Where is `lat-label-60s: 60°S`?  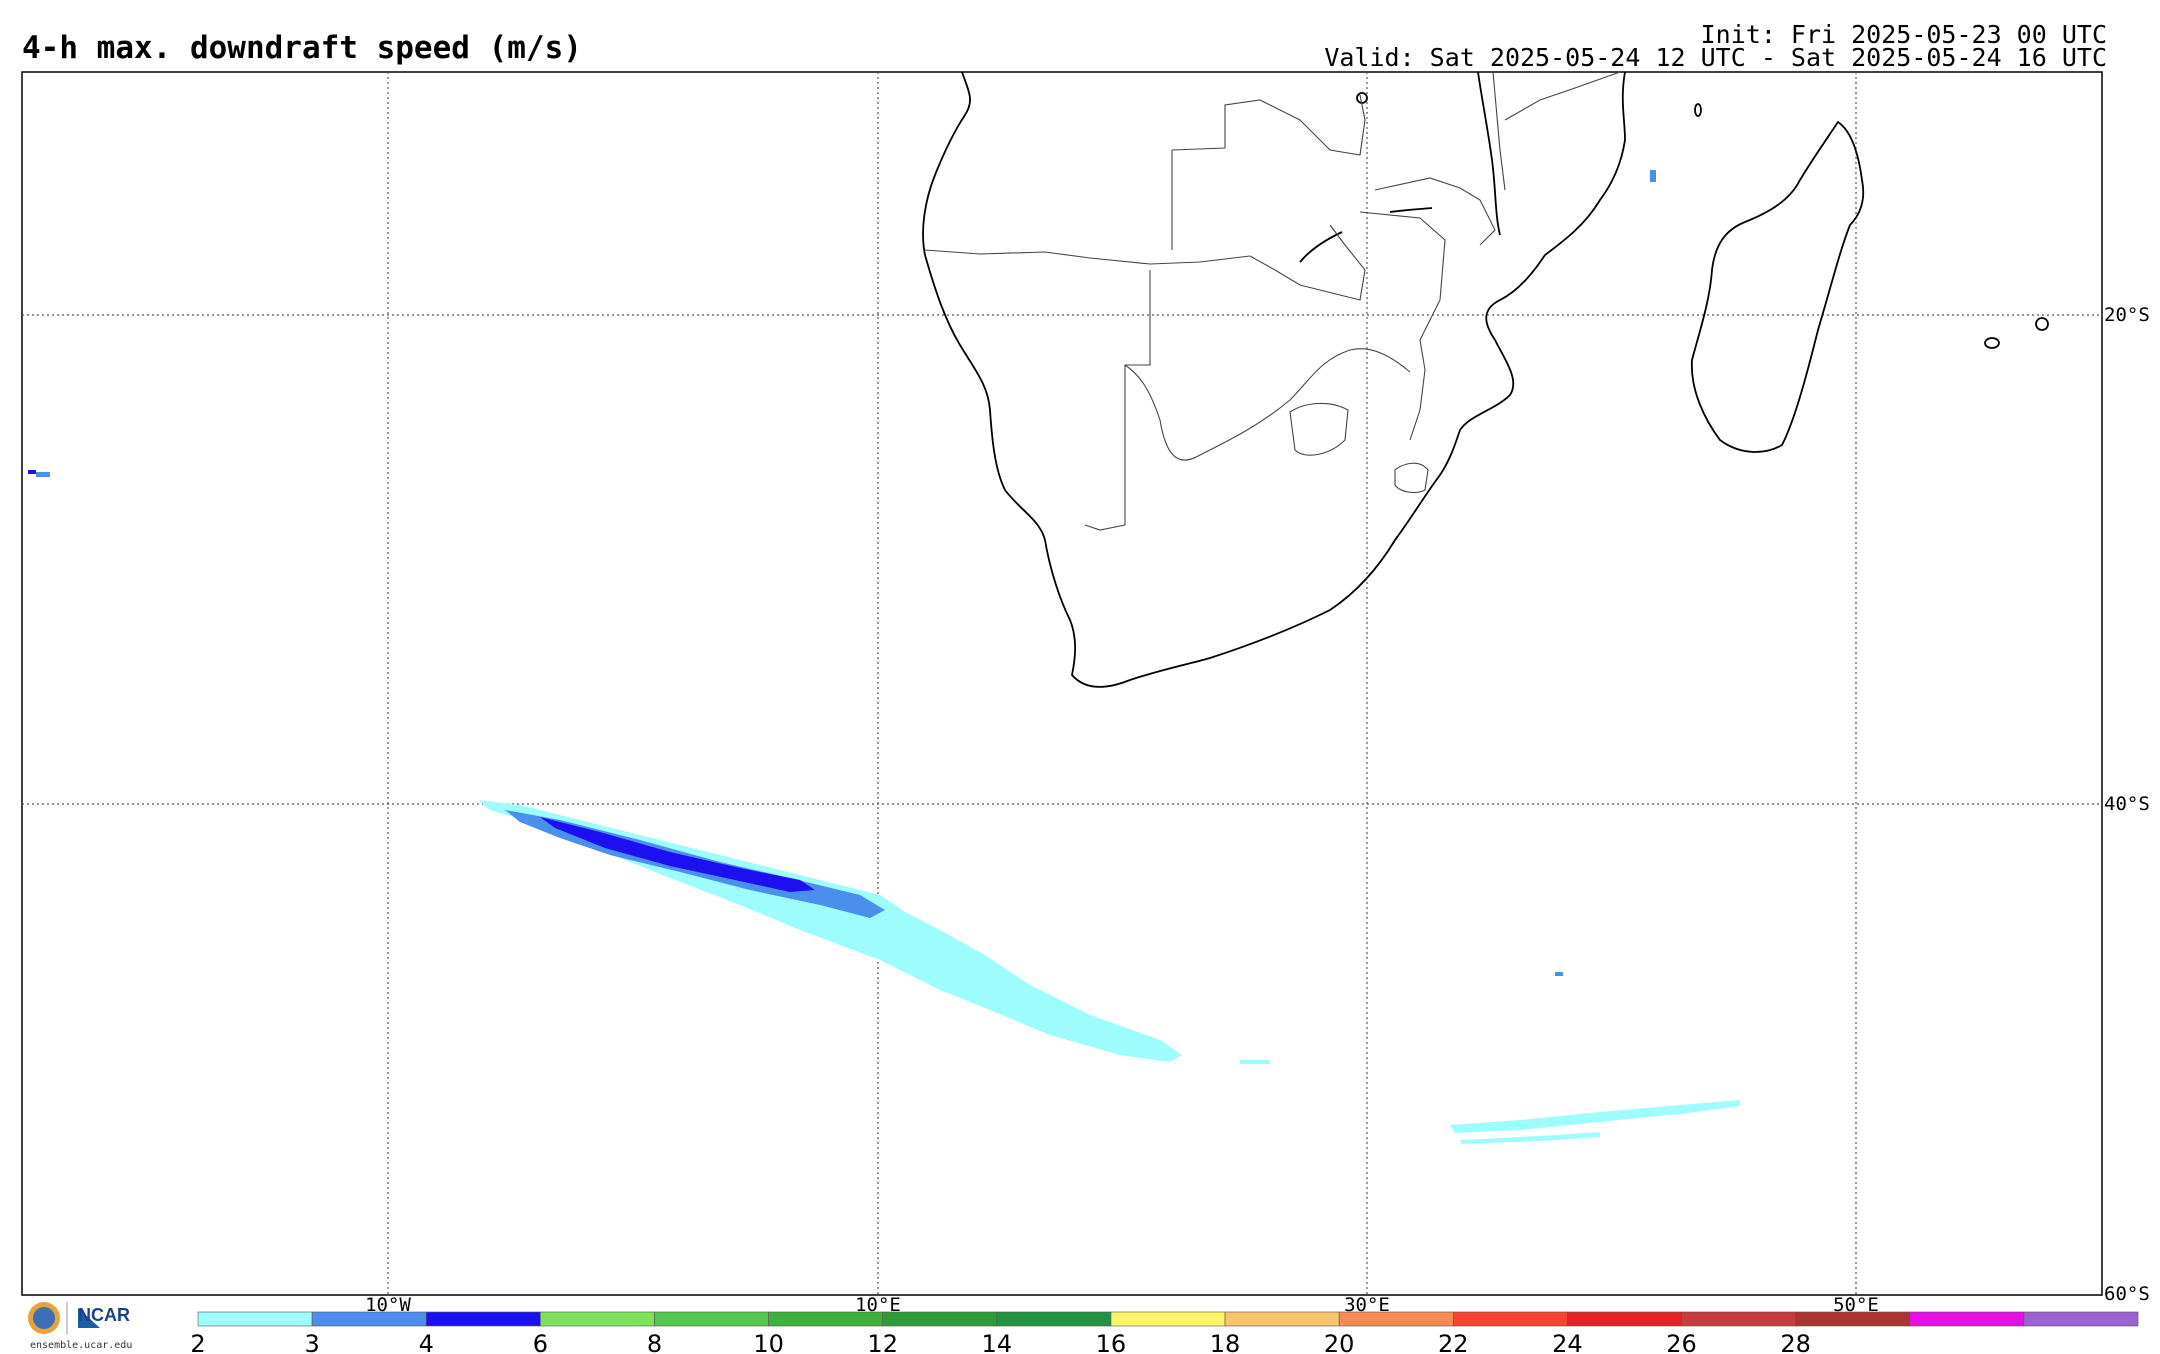 lat-label-60s: 60°S is located at coordinates (2127, 1294).